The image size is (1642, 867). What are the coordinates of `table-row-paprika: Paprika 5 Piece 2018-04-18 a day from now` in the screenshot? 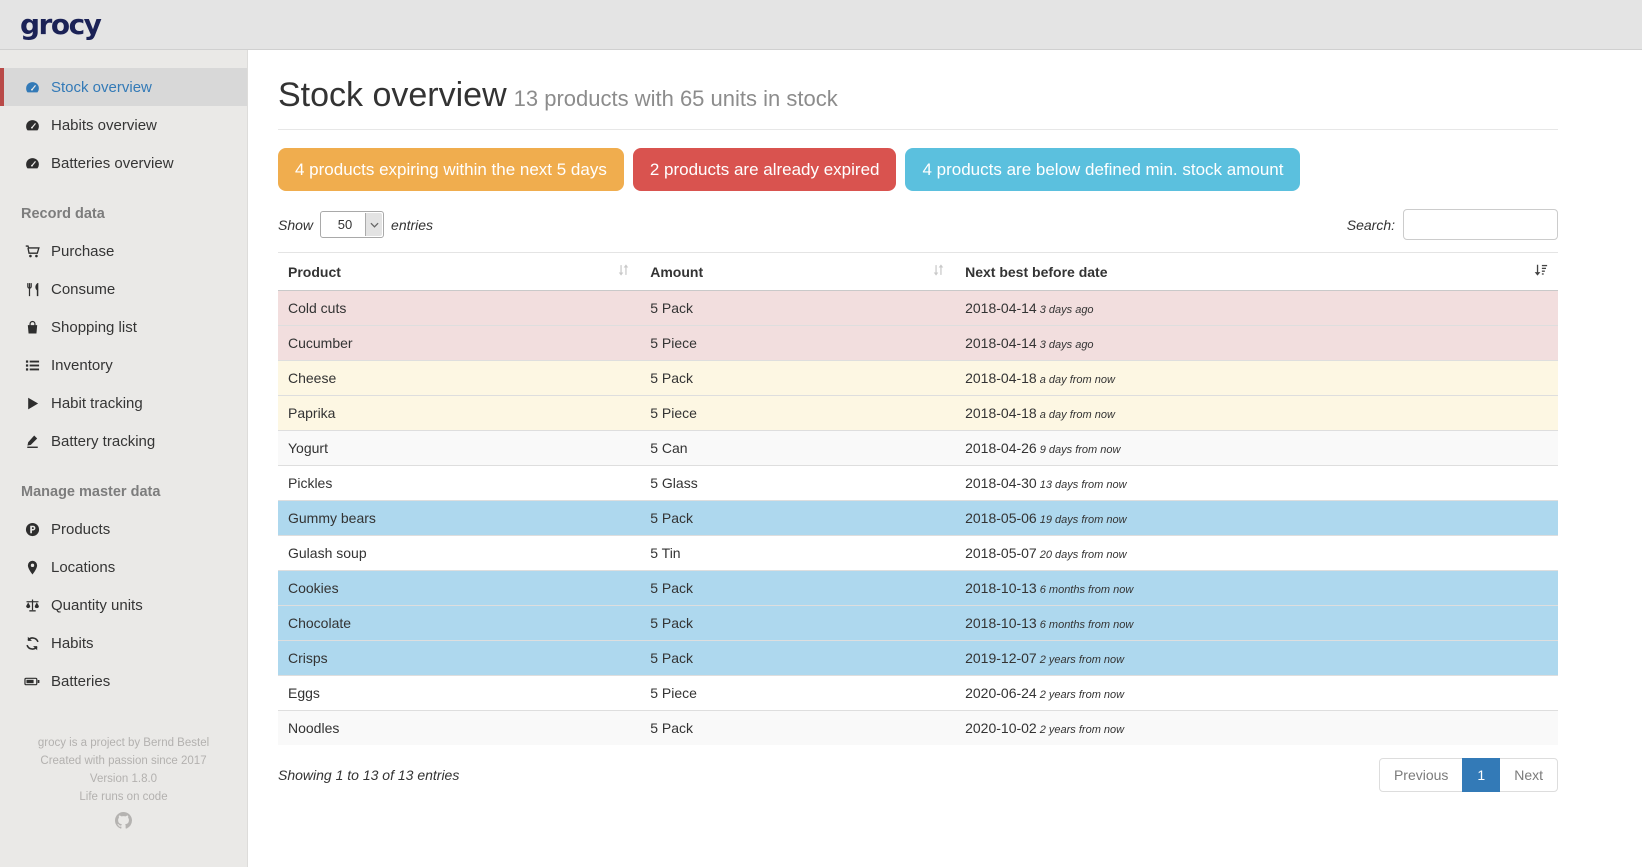 It's located at (918, 413).